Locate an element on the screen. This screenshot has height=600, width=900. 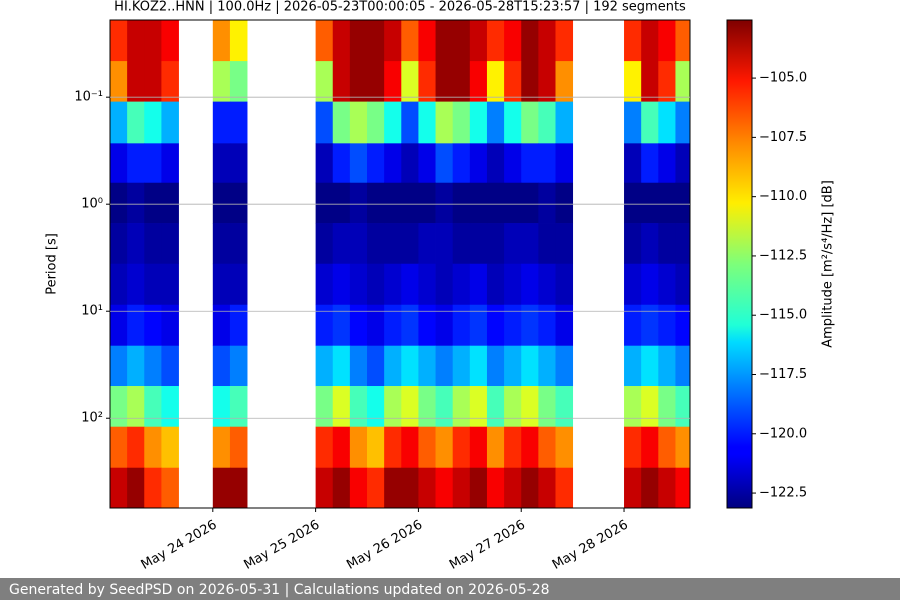
x-tick-label: May 24 2026 is located at coordinates (179, 545).